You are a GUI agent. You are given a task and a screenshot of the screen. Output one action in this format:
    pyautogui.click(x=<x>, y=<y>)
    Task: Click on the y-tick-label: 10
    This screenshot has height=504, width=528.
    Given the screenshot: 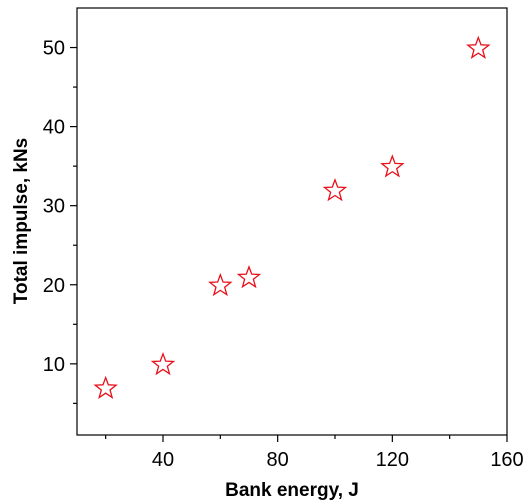 What is the action you would take?
    pyautogui.click(x=54, y=365)
    